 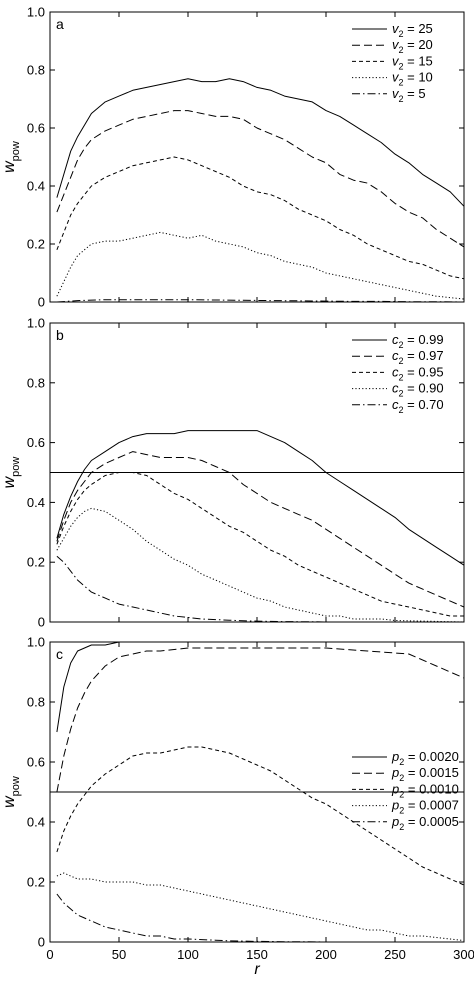 I want to click on legend-label-2: p2 = 0.0010, so click(x=425, y=790).